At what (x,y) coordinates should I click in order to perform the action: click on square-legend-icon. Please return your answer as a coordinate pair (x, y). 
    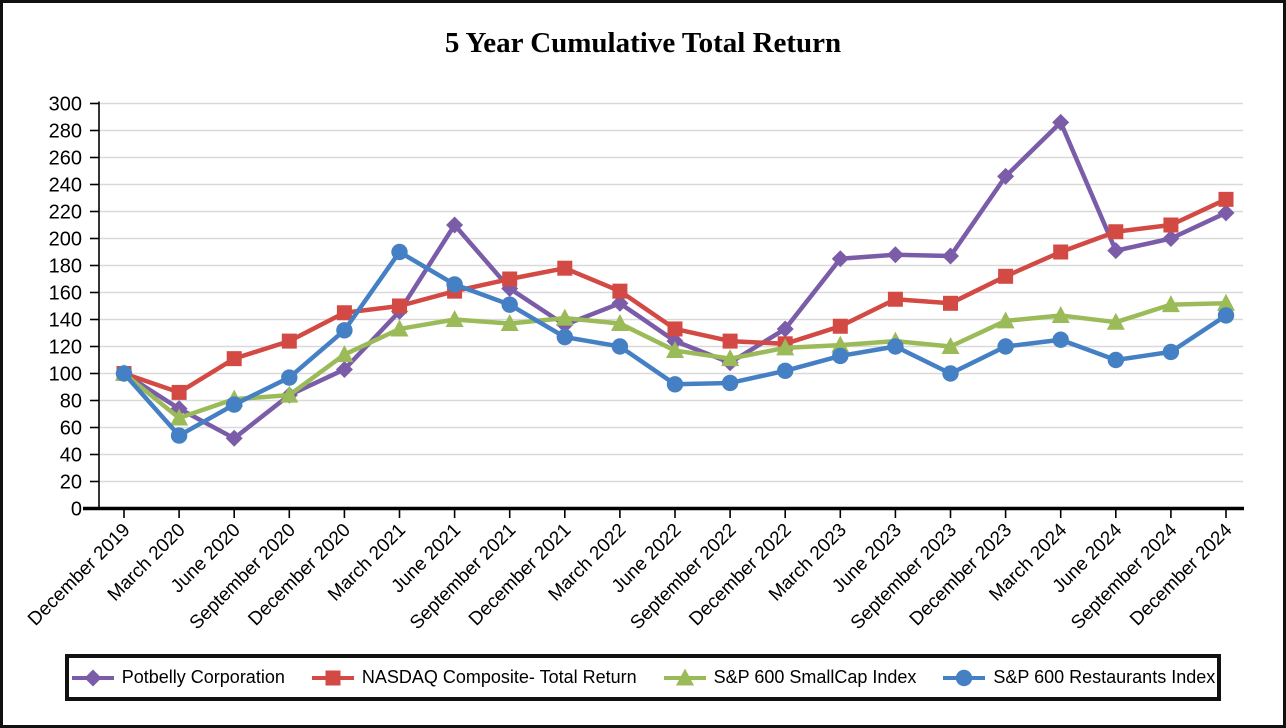
    Looking at the image, I should click on (332, 677).